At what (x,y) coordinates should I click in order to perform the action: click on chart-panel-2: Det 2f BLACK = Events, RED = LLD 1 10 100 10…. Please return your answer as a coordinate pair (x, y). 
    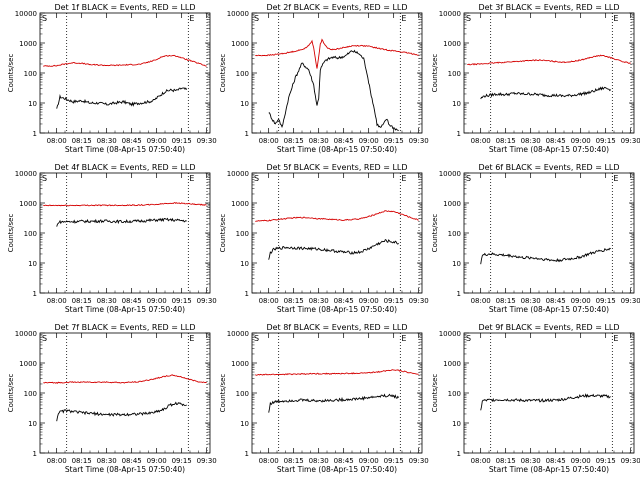
    Looking at the image, I should click on (324, 78).